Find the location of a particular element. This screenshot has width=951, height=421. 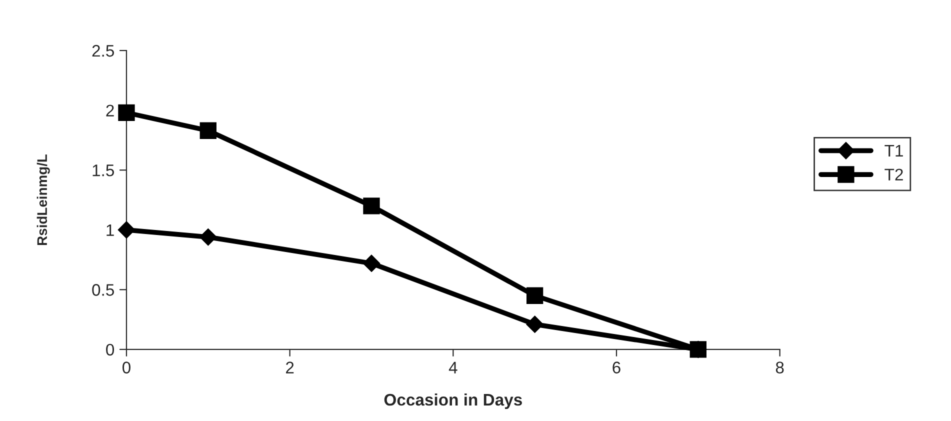

y-tick-label: 0 is located at coordinates (110, 350).